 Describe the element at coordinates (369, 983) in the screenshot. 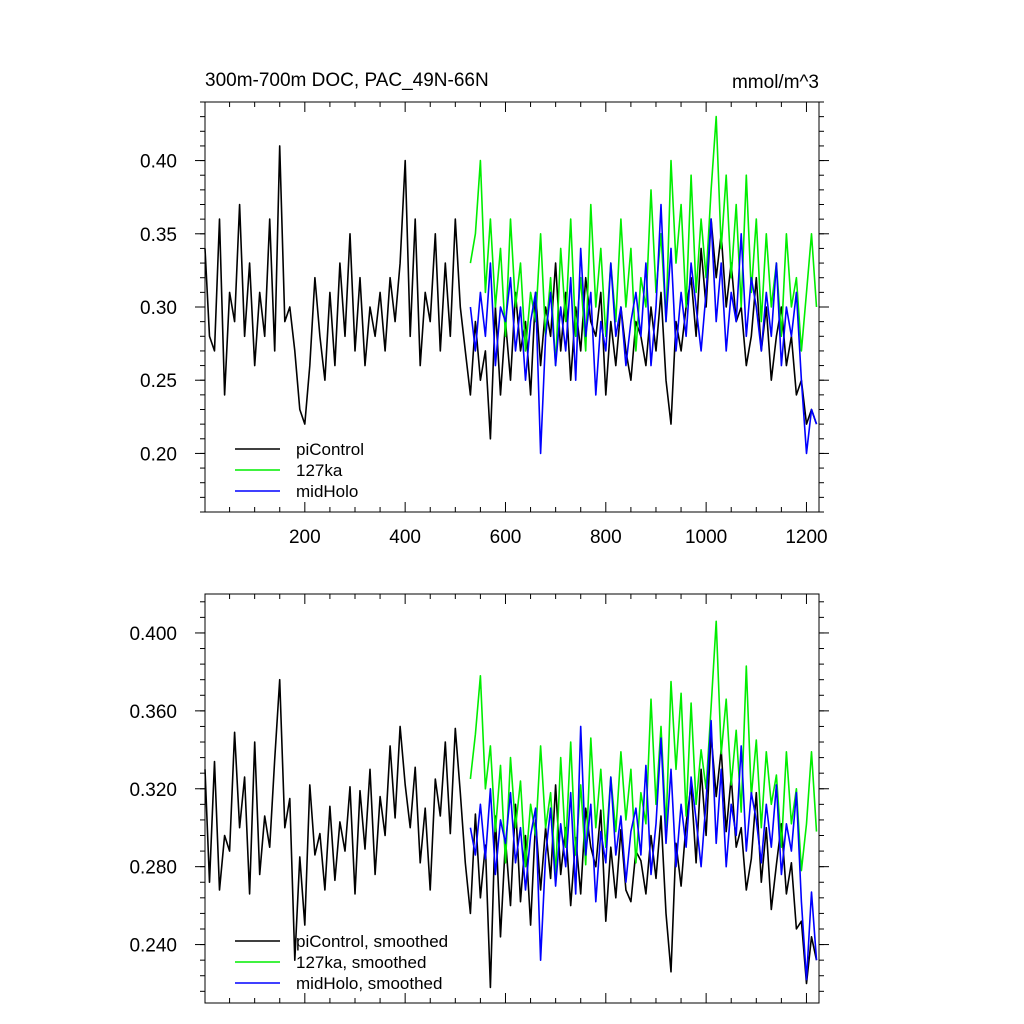

I see `bottom-legend-label: midHolo, smoothed` at that location.